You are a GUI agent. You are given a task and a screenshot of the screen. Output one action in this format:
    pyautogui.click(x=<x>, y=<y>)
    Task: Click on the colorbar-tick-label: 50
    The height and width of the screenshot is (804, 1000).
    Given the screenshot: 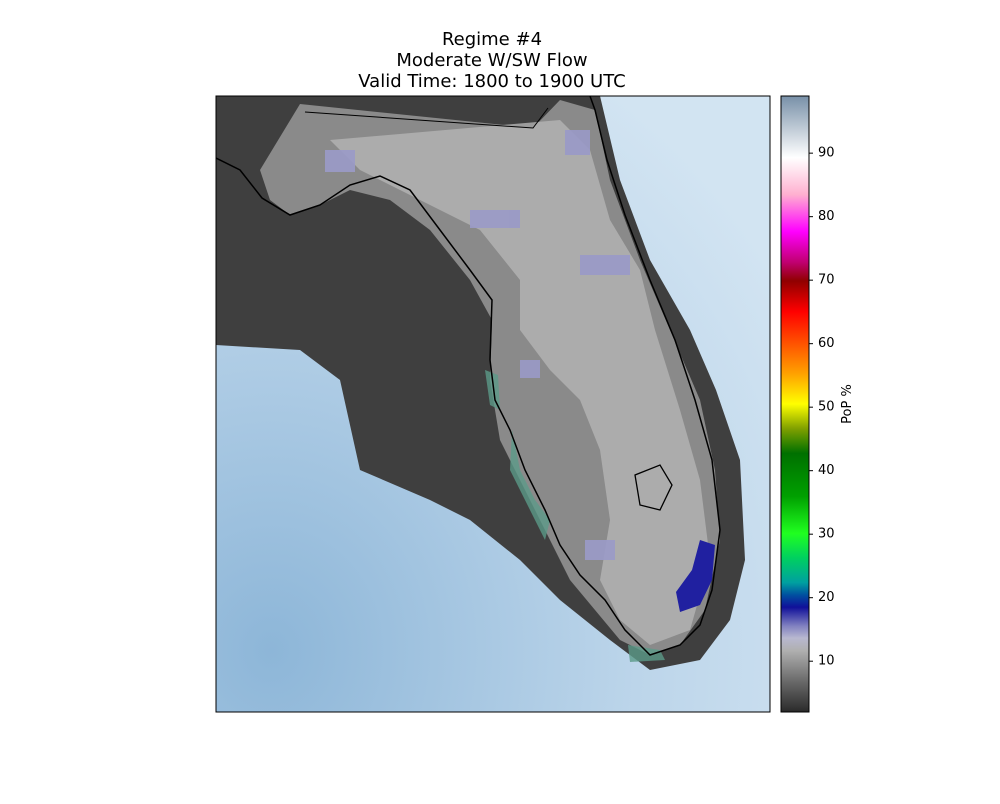 What is the action you would take?
    pyautogui.click(x=826, y=407)
    